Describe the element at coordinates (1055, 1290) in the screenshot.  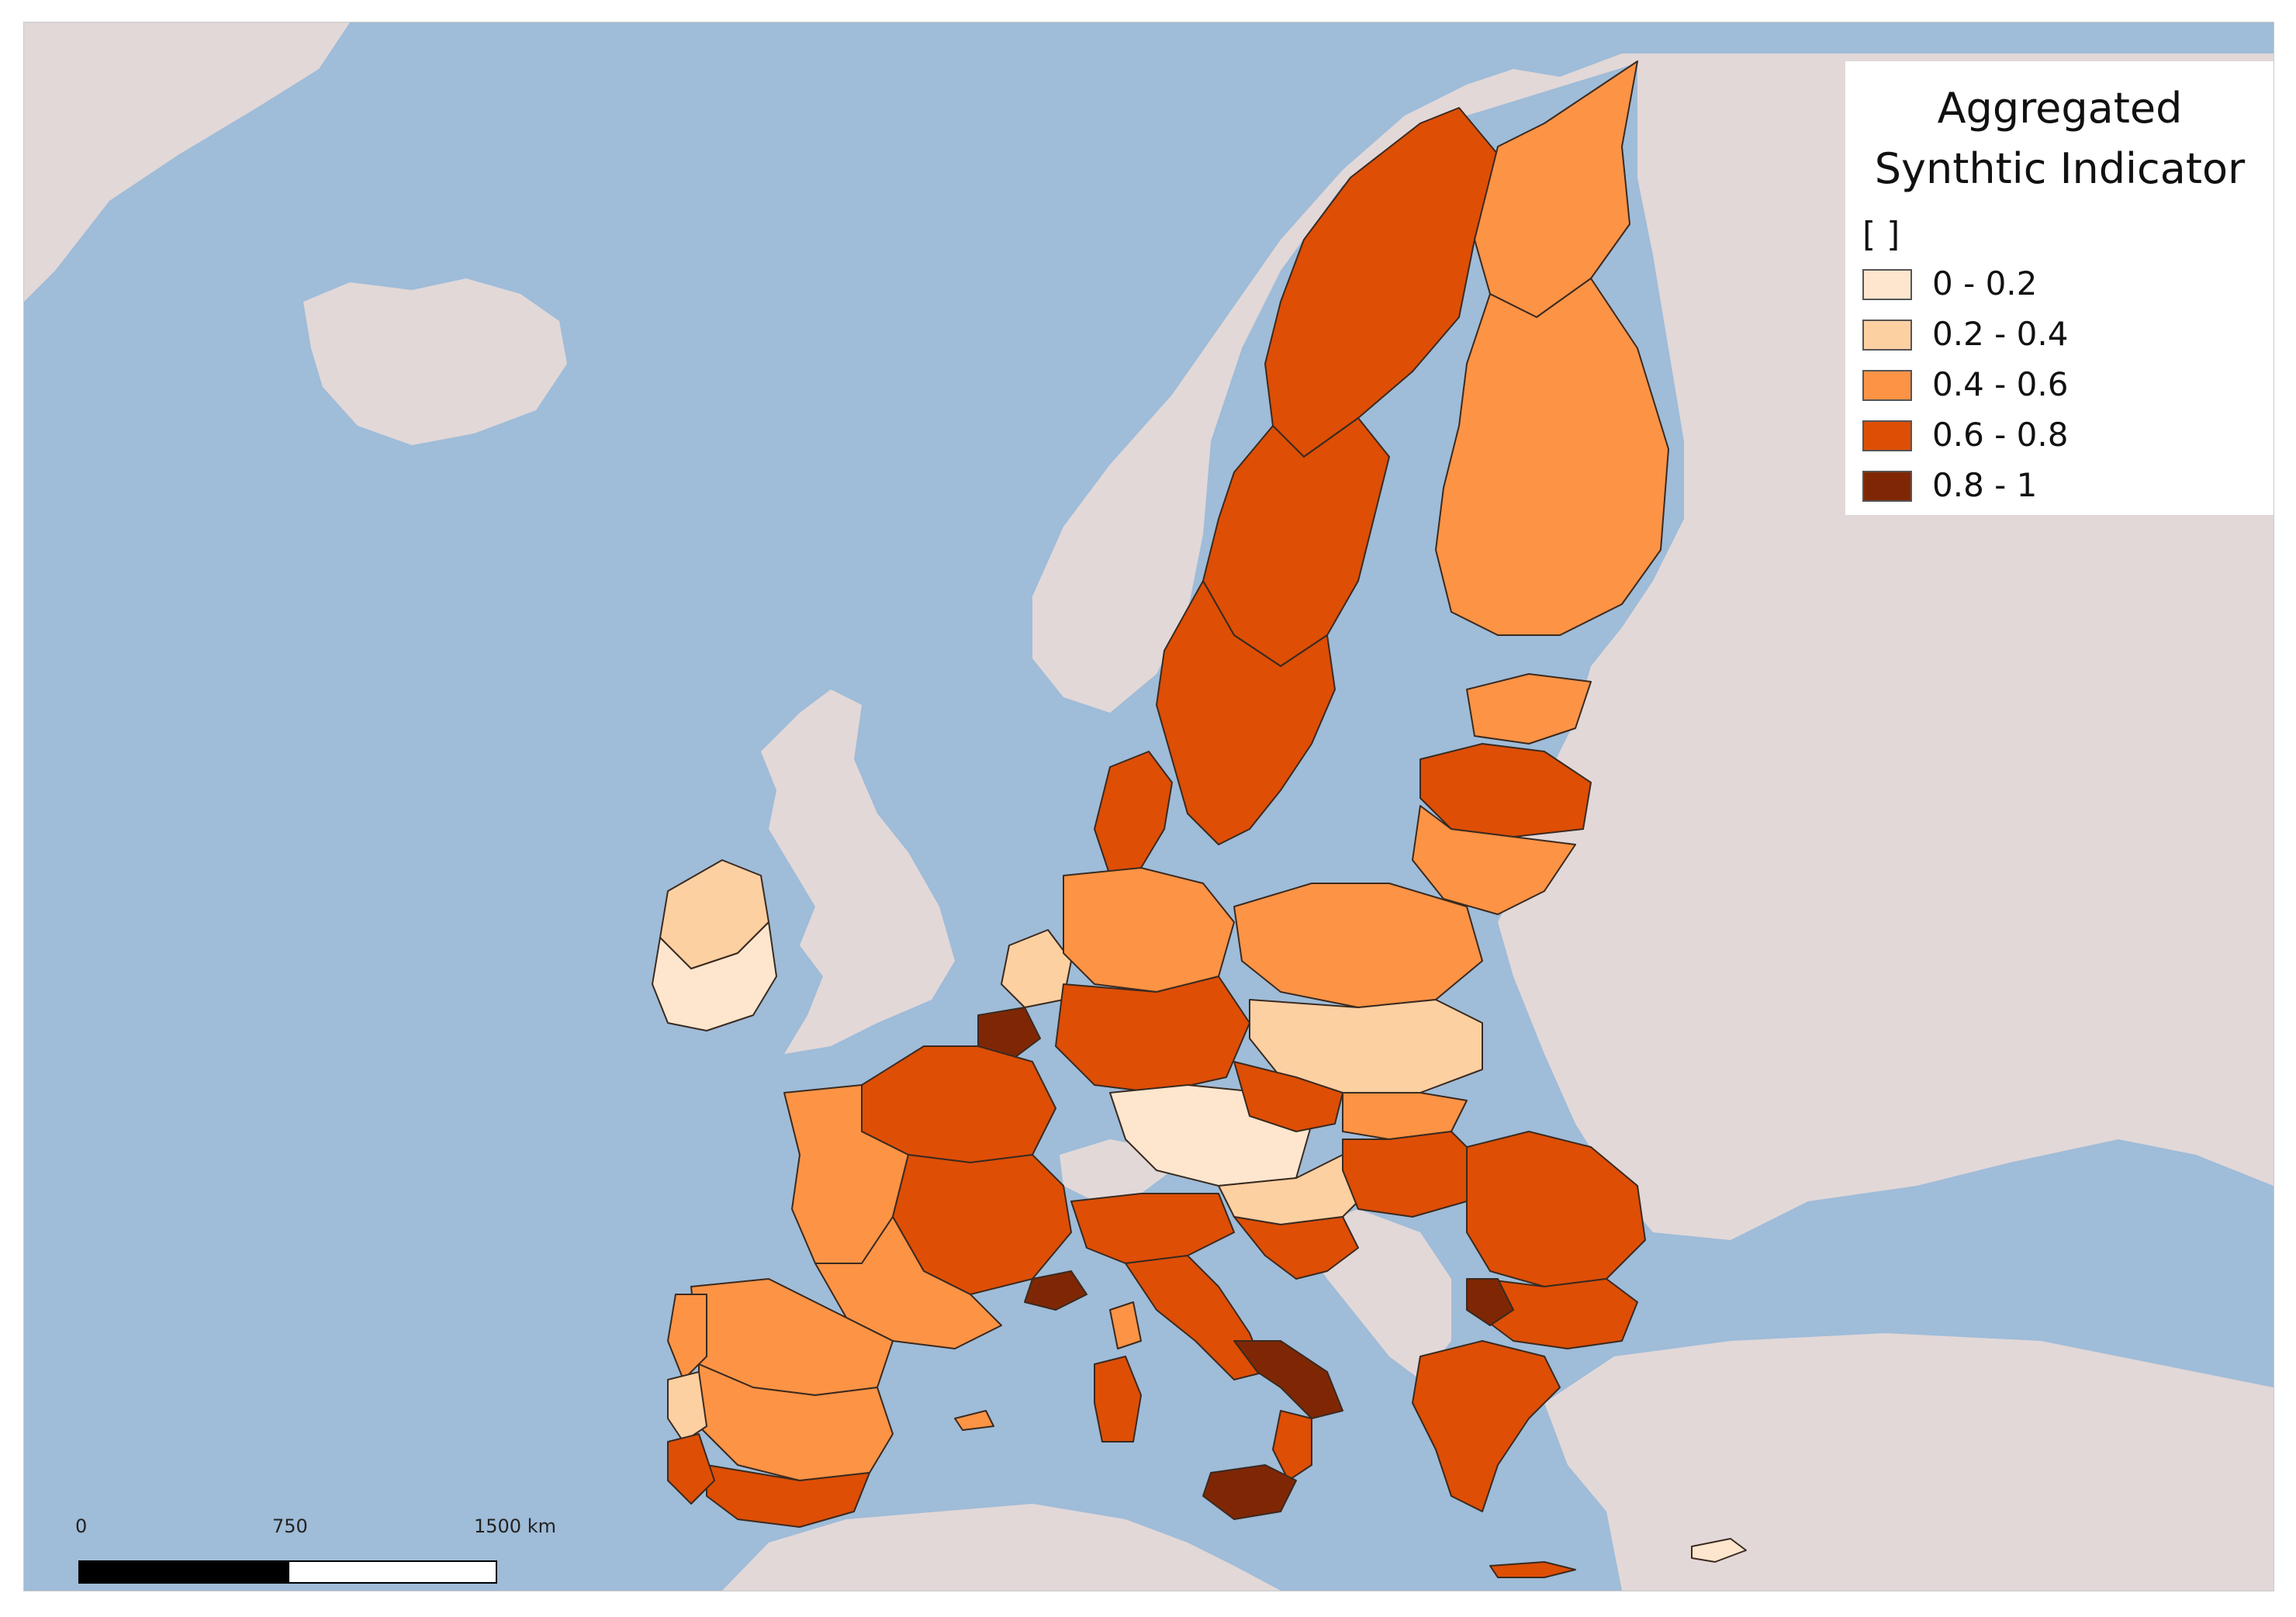
I see `region-france-riviera` at that location.